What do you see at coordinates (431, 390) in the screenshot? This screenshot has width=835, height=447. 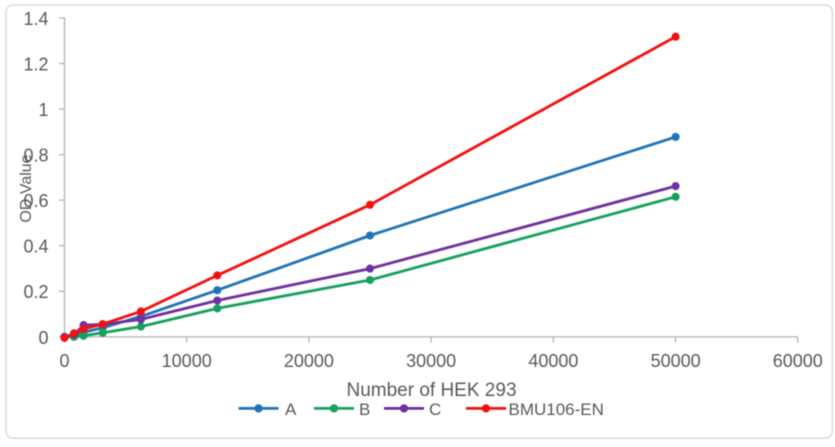 I see `svg-text: Number of HEK 293` at bounding box center [431, 390].